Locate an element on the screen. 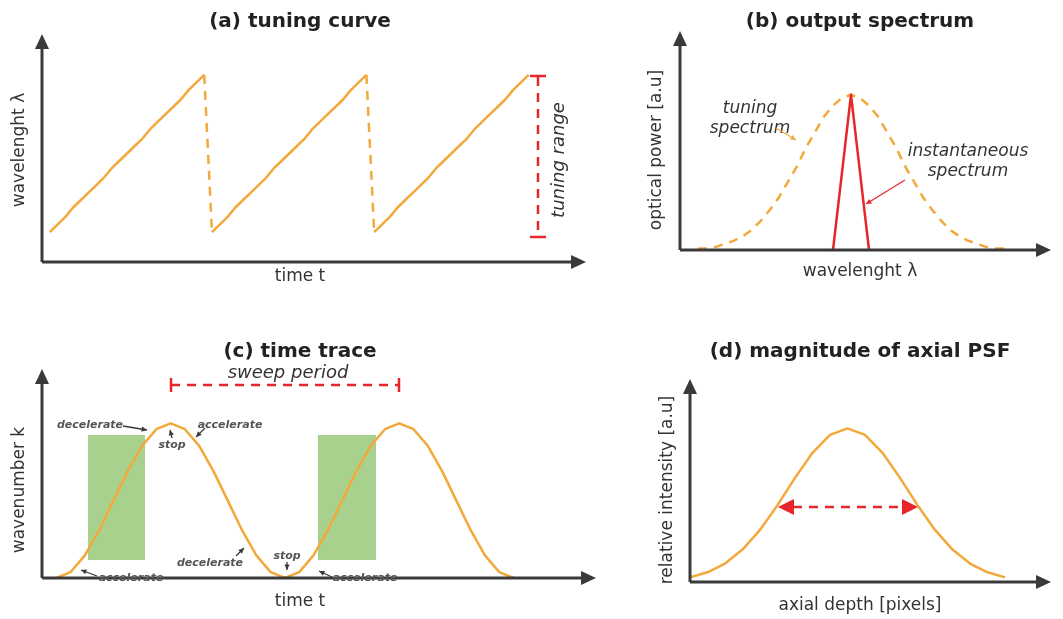 The image size is (1063, 619). y-axis-title: relative intensity [a.u] is located at coordinates (666, 490).